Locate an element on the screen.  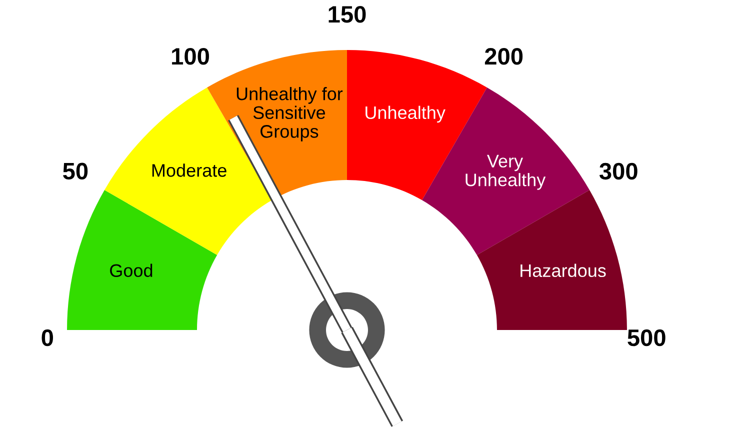
text: 150 is located at coordinates (347, 14).